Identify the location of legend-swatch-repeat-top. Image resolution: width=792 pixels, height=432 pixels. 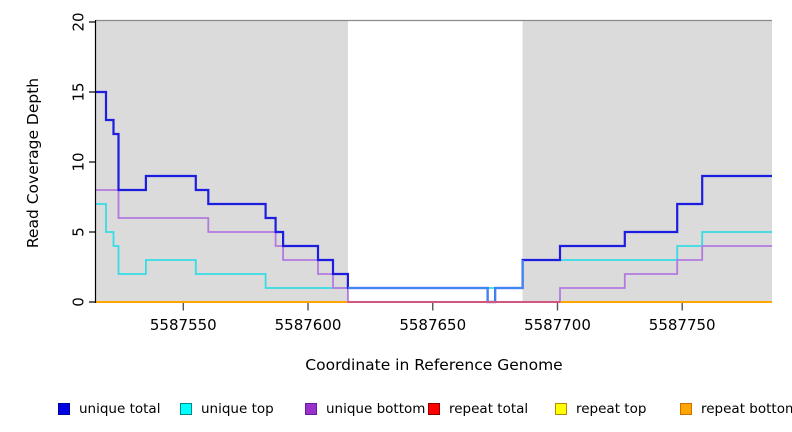
(561, 409).